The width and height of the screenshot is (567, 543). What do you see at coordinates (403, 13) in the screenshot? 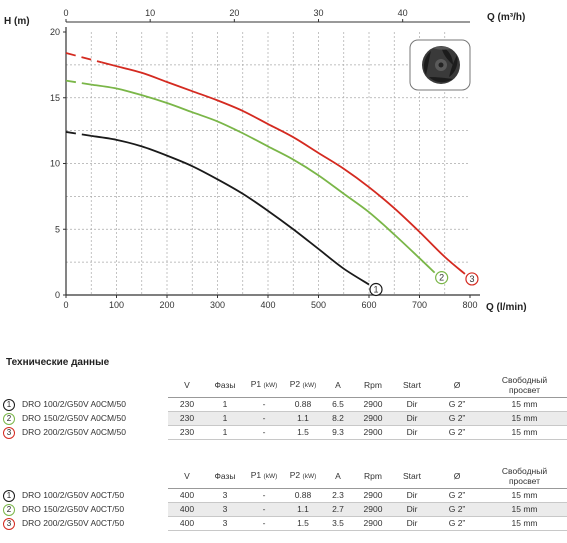
I see `x-top-tick-label: 40` at bounding box center [403, 13].